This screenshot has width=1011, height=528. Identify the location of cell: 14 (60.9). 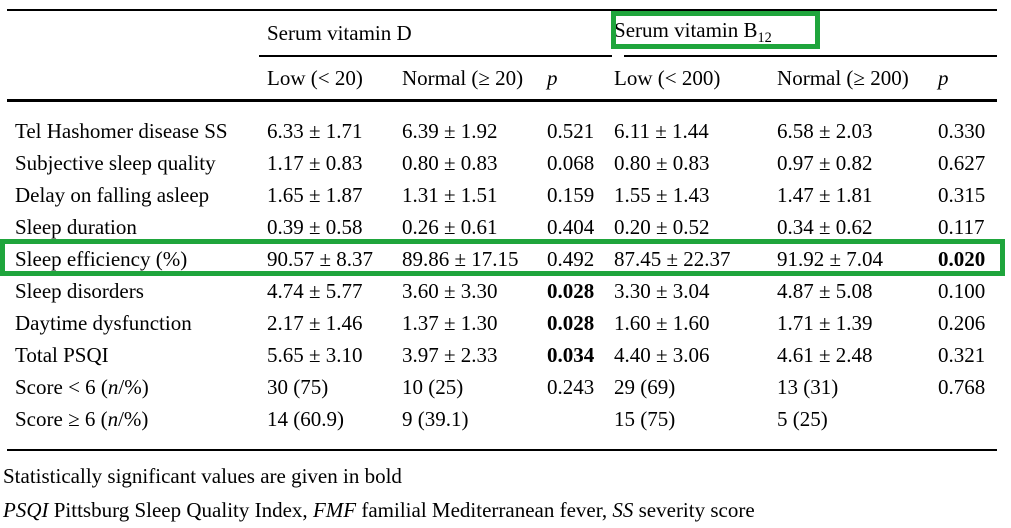
(326, 427).